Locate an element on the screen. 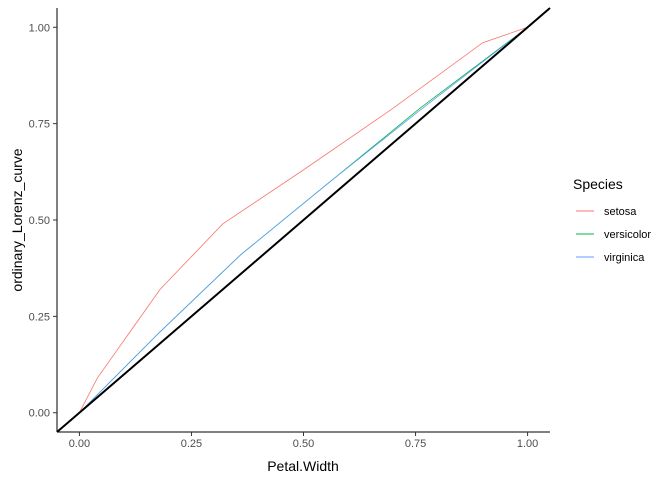  legend-label-virginica: virginica is located at coordinates (624, 258).